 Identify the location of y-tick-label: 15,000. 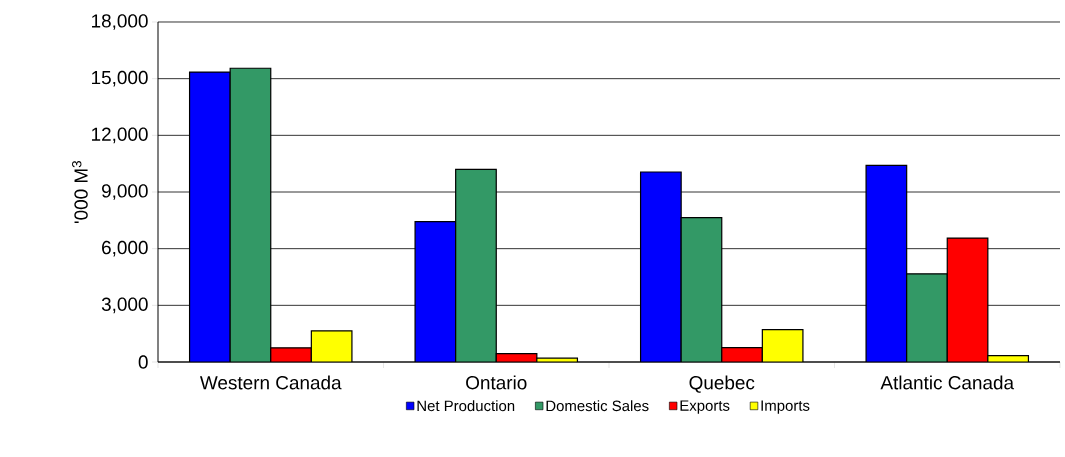
(120, 78).